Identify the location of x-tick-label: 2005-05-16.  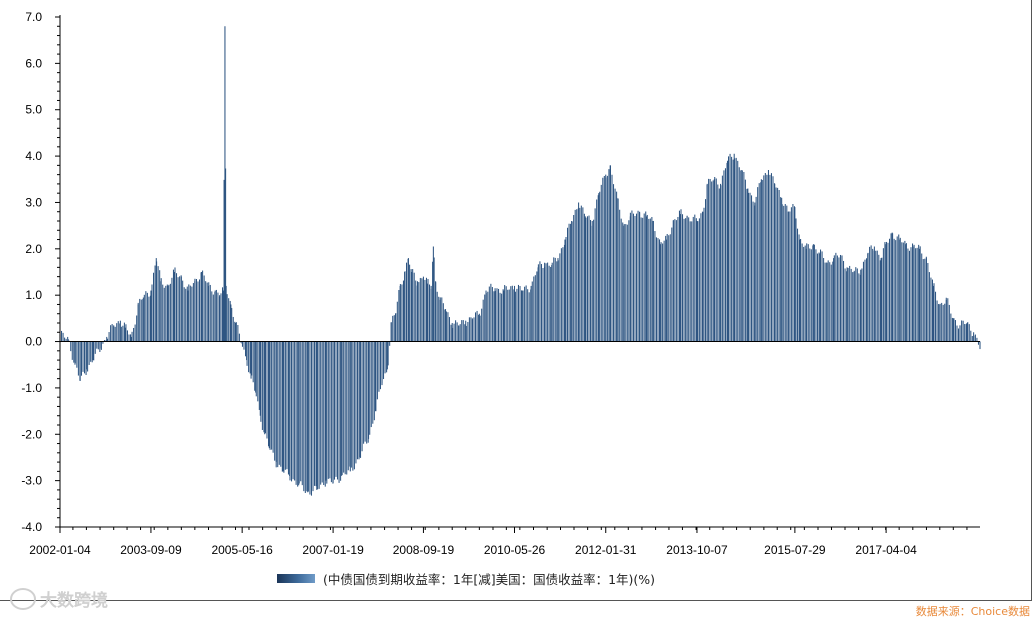
(242, 550).